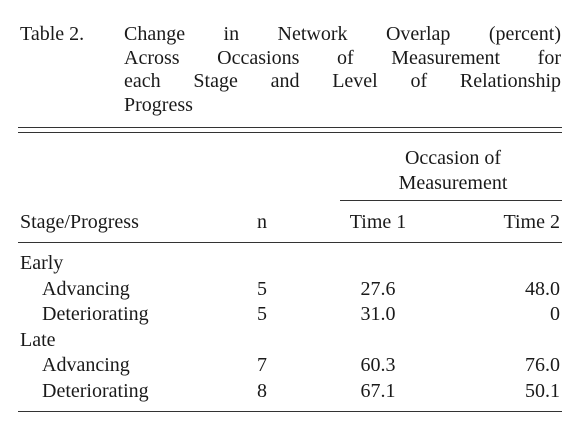 The height and width of the screenshot is (441, 578). I want to click on table-cell: 8, so click(262, 390).